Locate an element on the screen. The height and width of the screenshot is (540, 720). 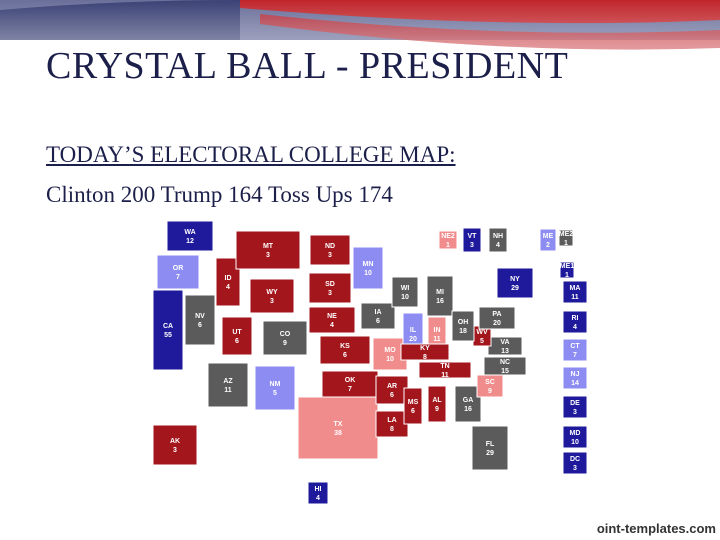
state-abbr: ME1 is located at coordinates (567, 266).